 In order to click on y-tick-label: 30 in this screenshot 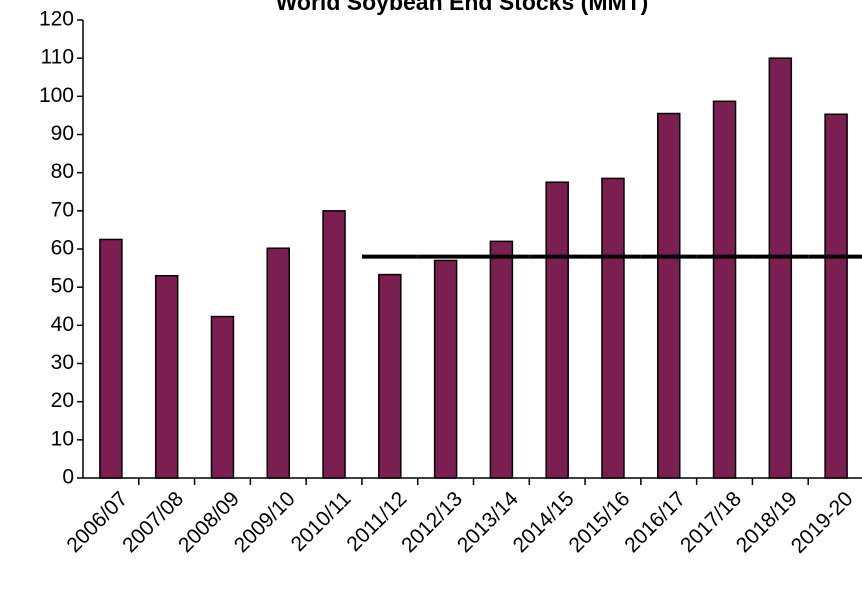, I will do `click(62, 362)`.